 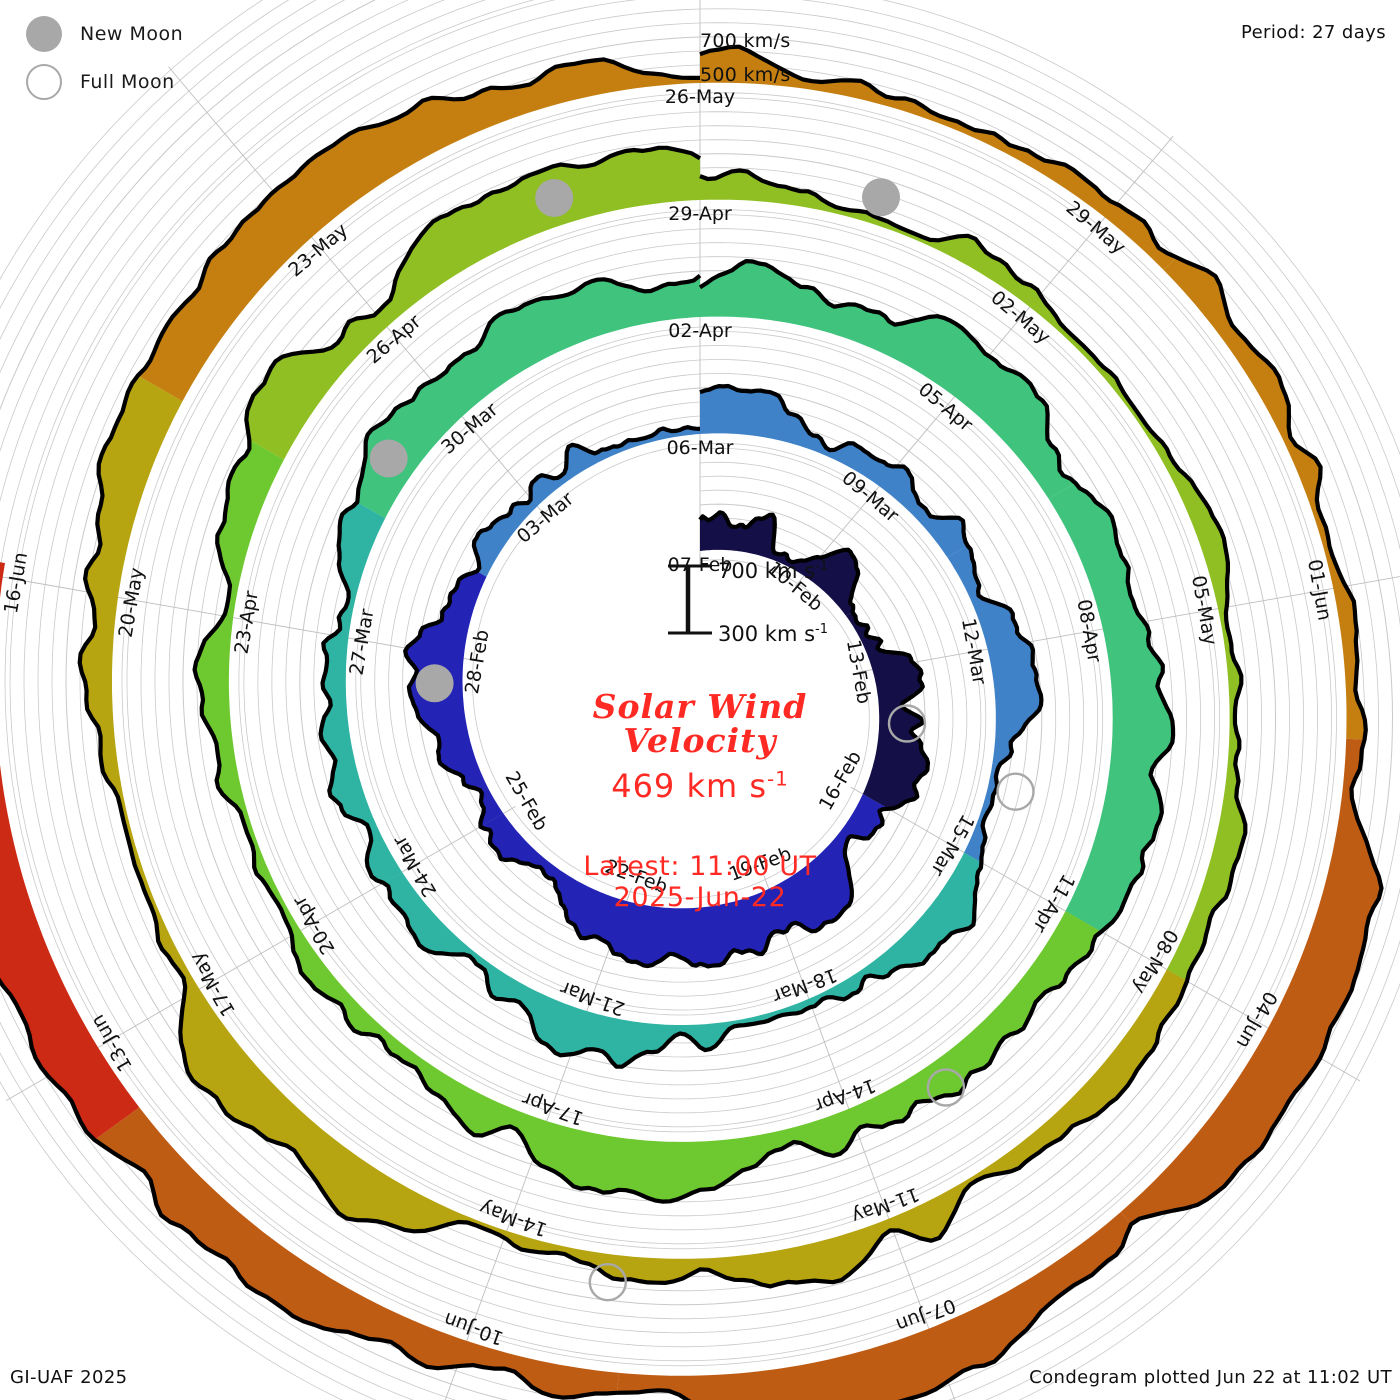 What do you see at coordinates (1210, 1377) in the screenshot?
I see `plot-timestamp: Condegram plotted Jun 22 at 11:02 UT` at bounding box center [1210, 1377].